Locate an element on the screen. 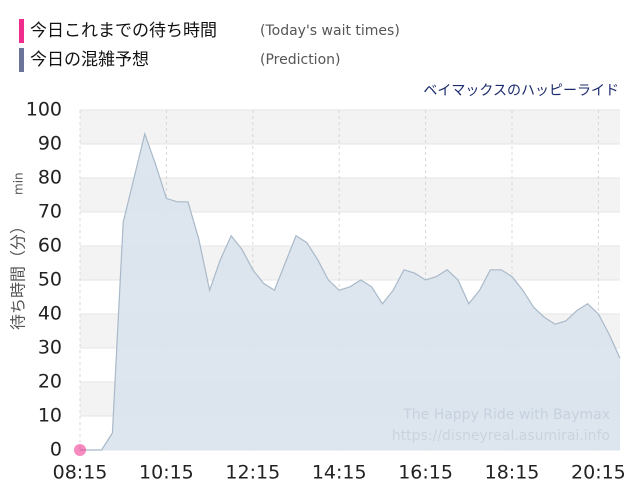  legend-label: 今日の混雑予想 is located at coordinates (89, 60).